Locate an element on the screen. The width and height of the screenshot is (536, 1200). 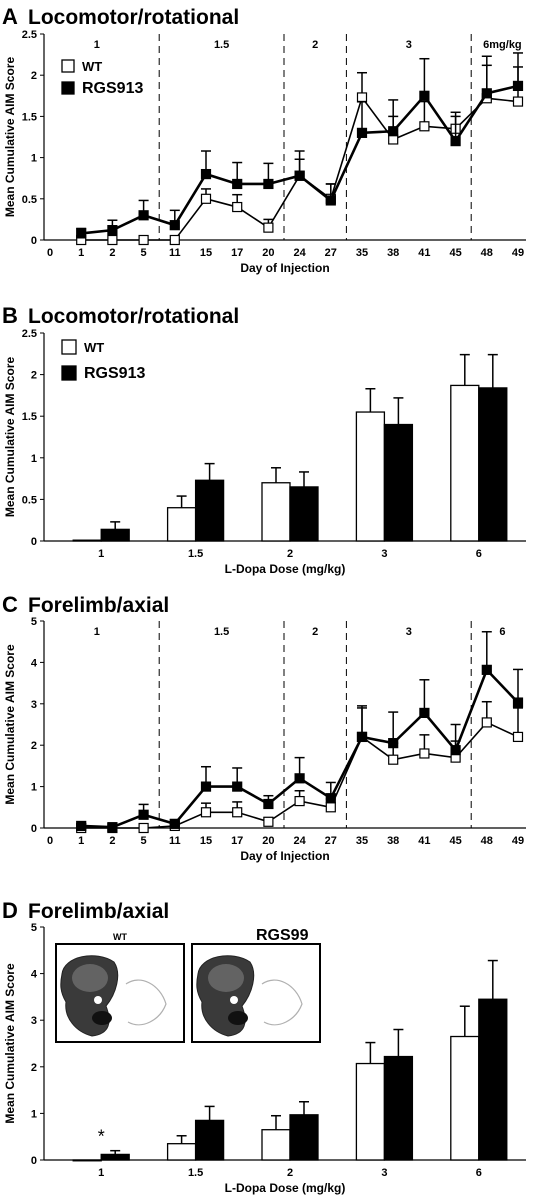
legend-label: WT is located at coordinates (92, 66).